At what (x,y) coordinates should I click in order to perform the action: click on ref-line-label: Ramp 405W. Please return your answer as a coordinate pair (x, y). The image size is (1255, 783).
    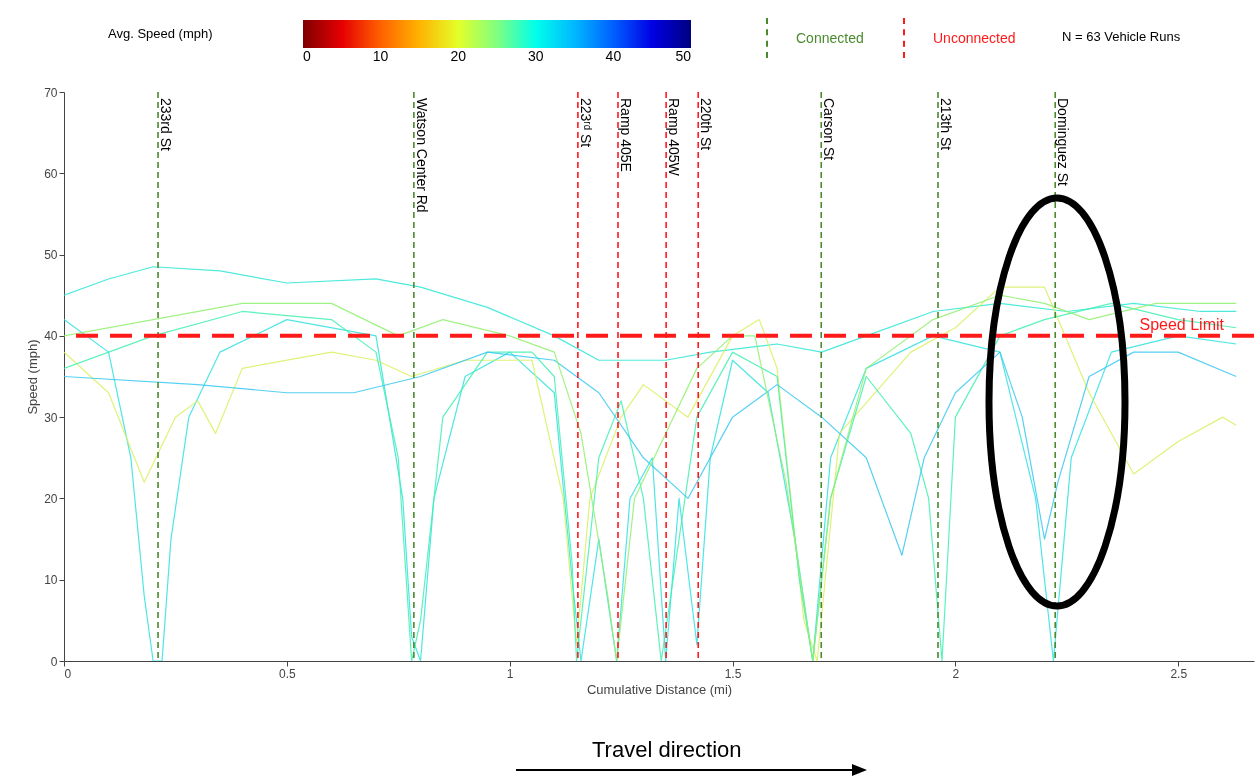
    Looking at the image, I should click on (674, 137).